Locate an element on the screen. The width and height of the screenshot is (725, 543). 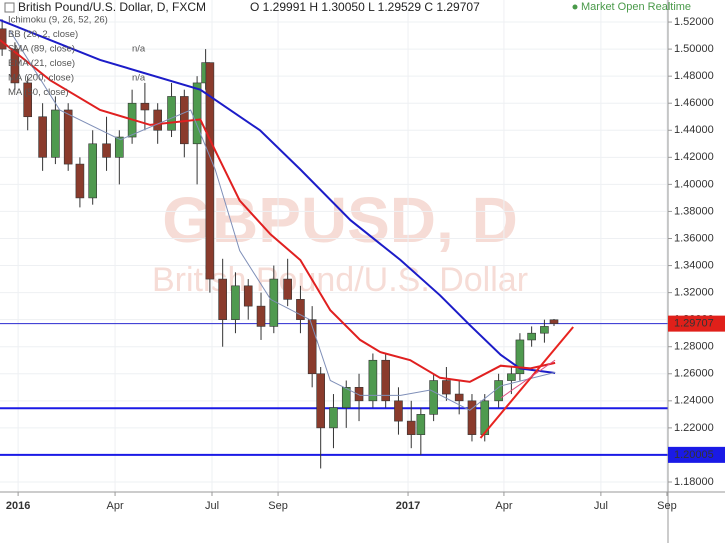
y-tick-label: 1.44000 is located at coordinates (694, 130).